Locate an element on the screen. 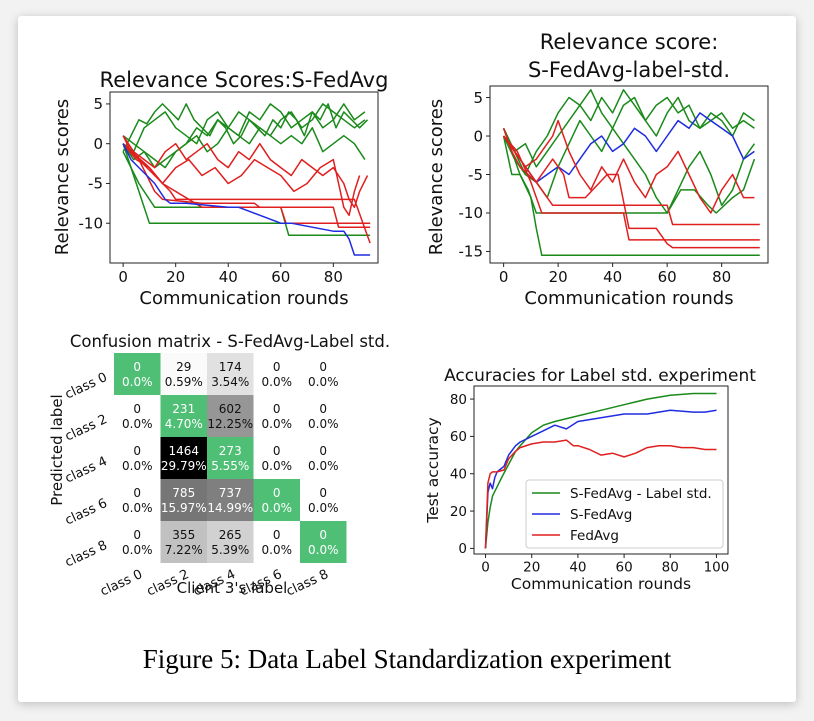  x-tick-label: 100 is located at coordinates (717, 568).